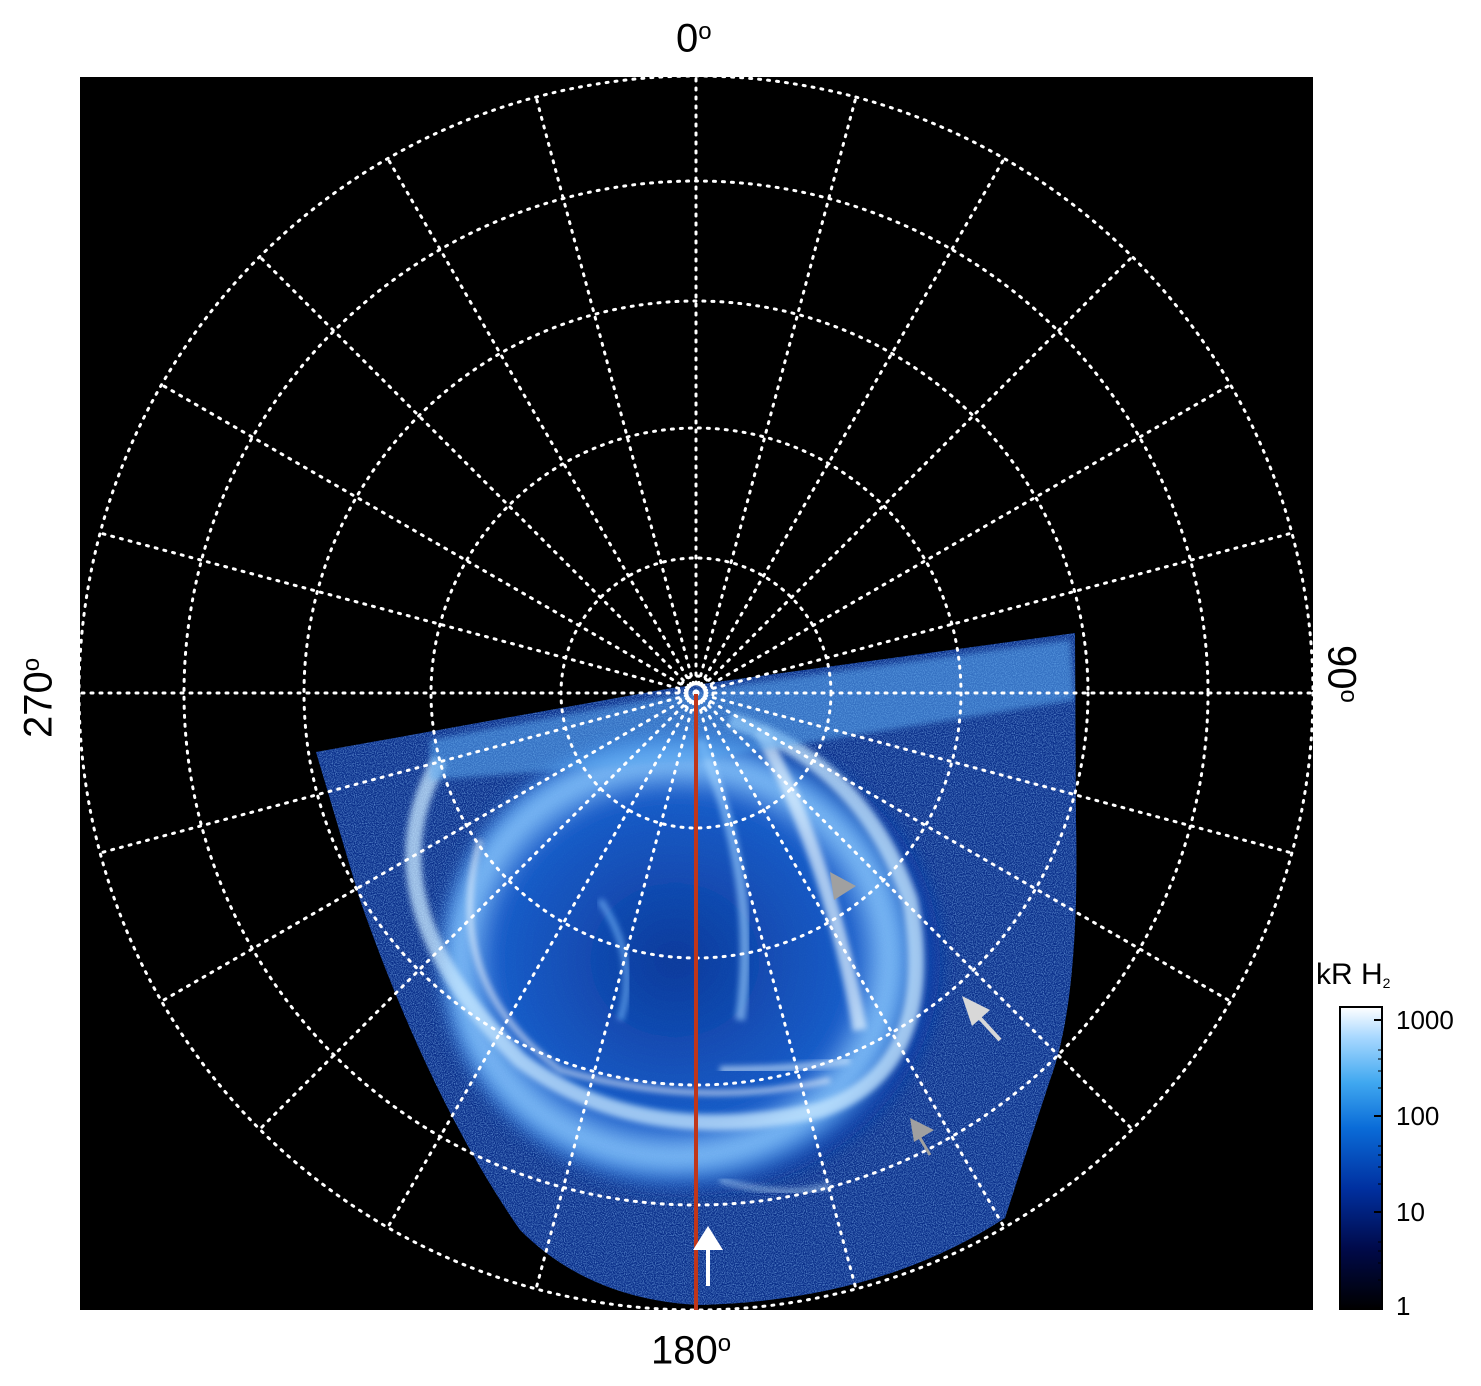 The height and width of the screenshot is (1386, 1481). What do you see at coordinates (1361, 1158) in the screenshot?
I see `colorbar` at bounding box center [1361, 1158].